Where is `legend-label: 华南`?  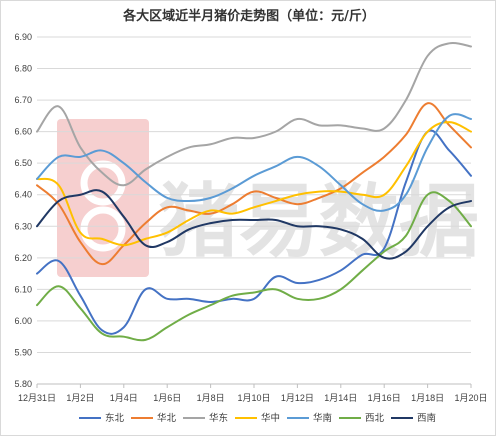
legend-label: 华南 is located at coordinates (322, 418).